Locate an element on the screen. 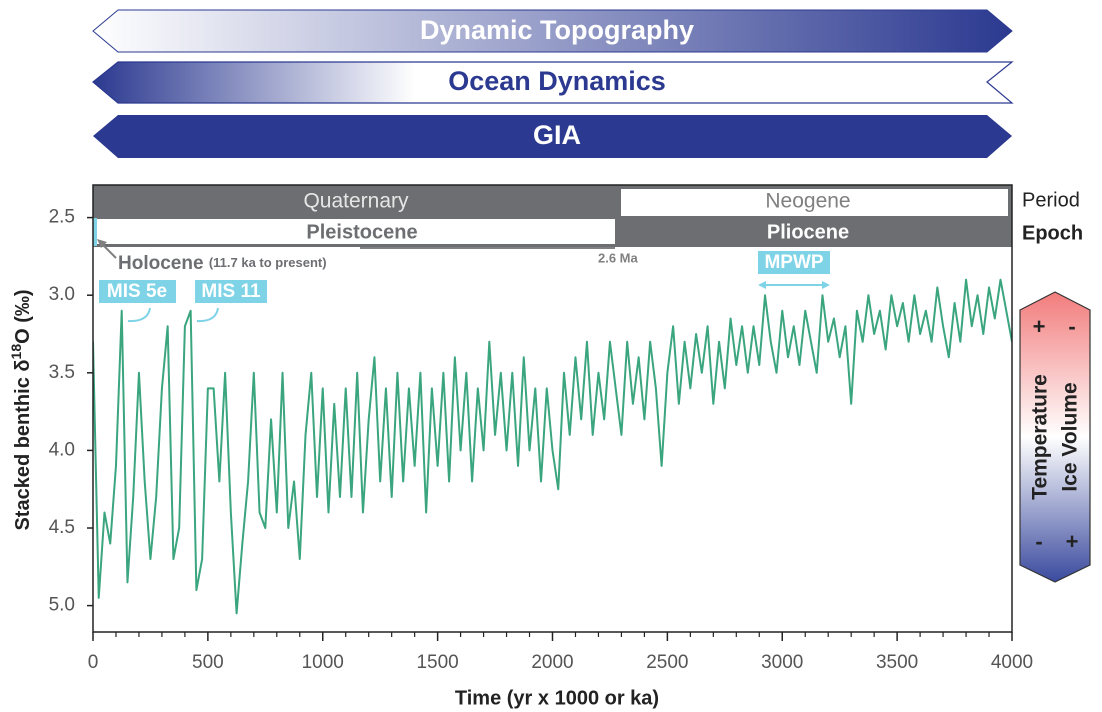 This screenshot has height=712, width=1102. x-tick-label: 0 is located at coordinates (93, 662).